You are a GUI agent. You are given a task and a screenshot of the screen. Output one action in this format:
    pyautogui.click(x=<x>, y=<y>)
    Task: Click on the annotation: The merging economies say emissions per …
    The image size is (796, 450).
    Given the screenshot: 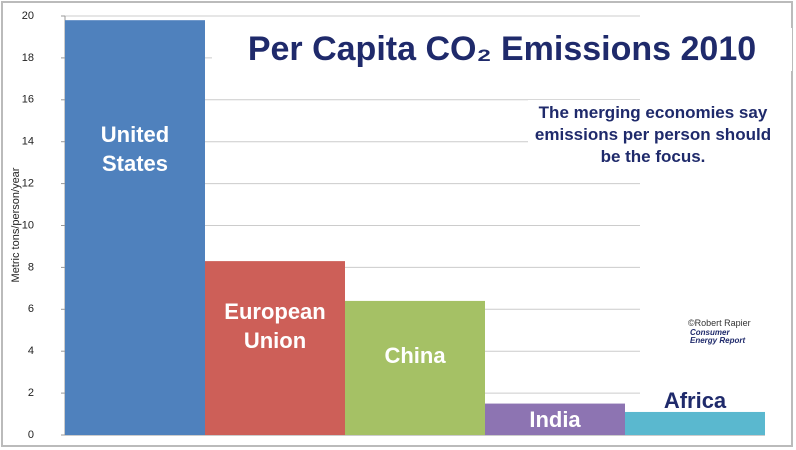 What is the action you would take?
    pyautogui.click(x=653, y=135)
    